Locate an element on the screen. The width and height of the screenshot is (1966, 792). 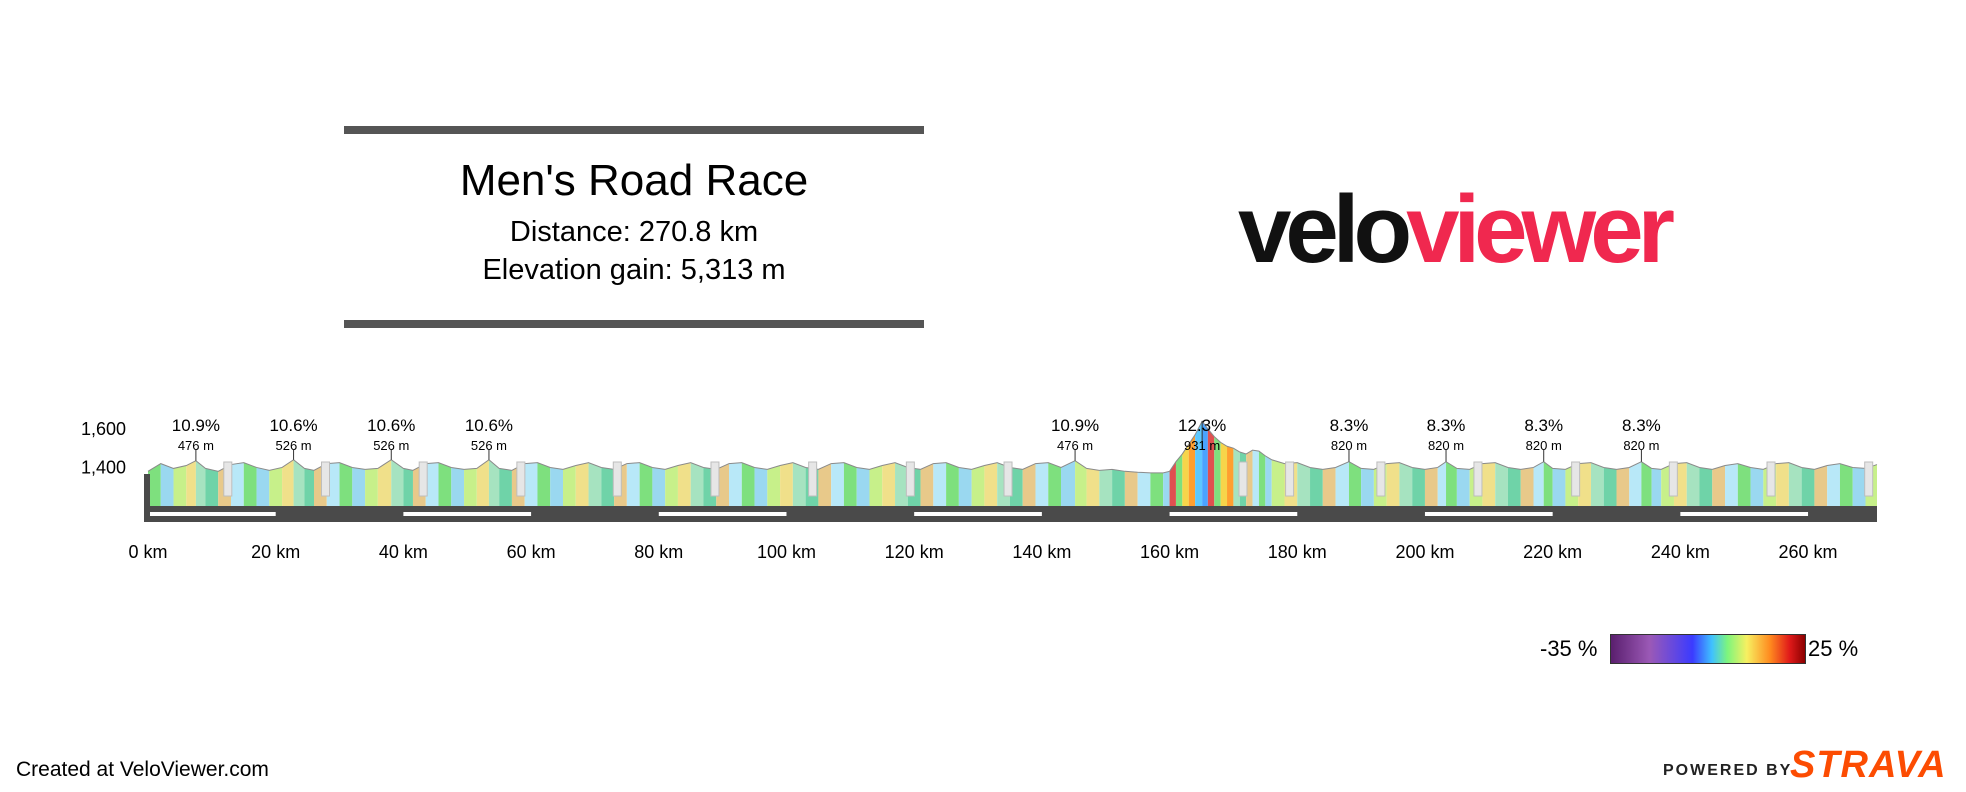
x-tick-label: 200 km is located at coordinates (1424, 552).